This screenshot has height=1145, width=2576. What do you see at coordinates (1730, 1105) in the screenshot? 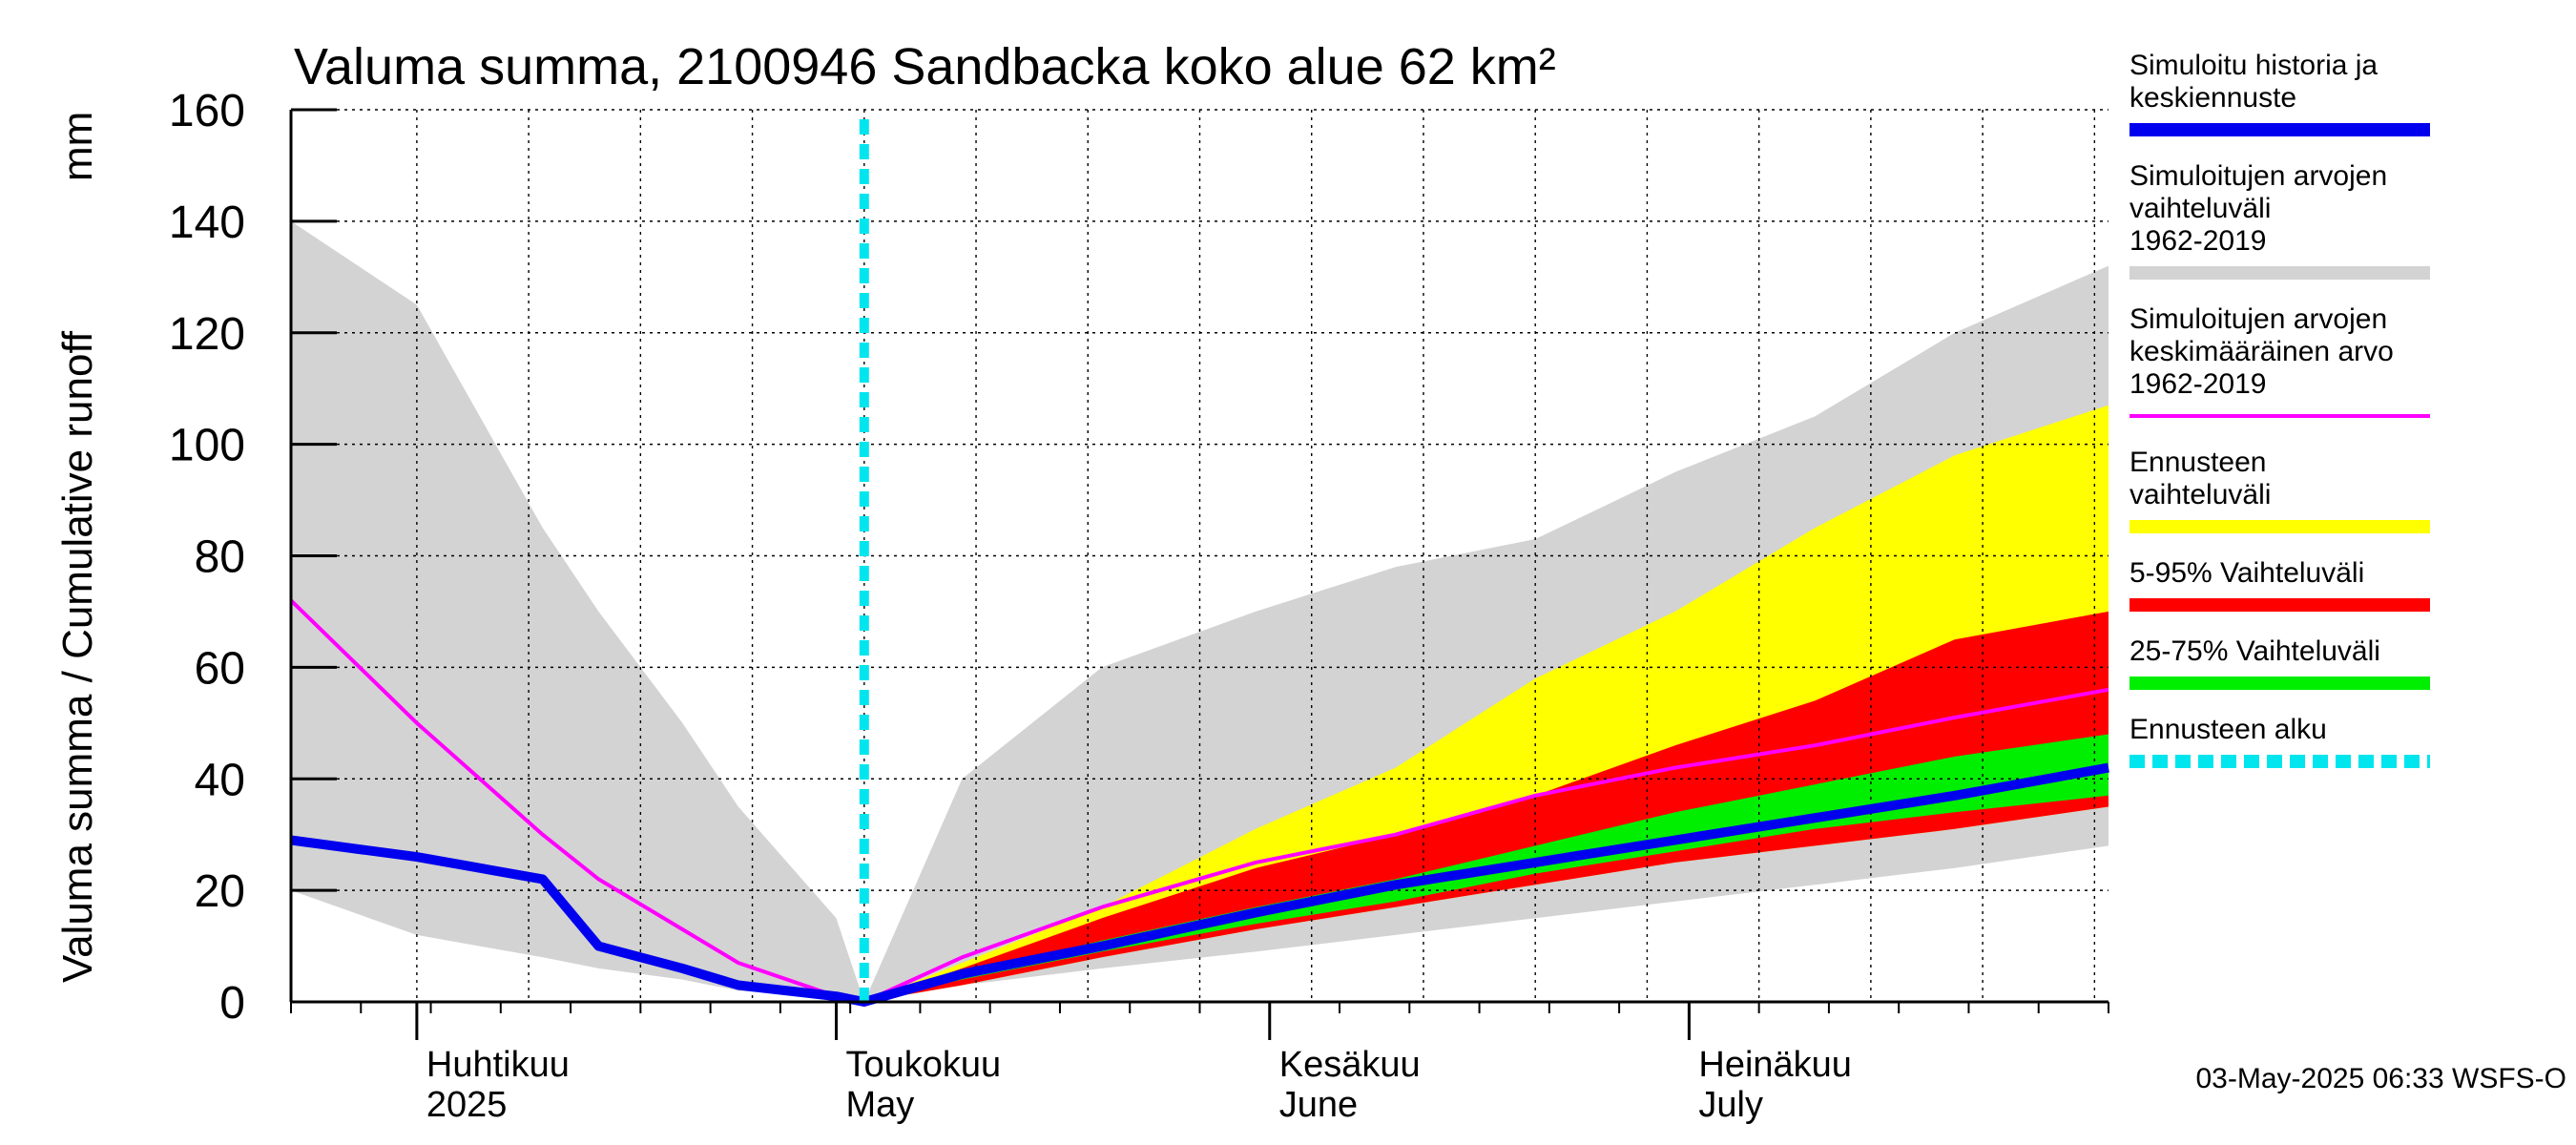
I see `month-label-en: July` at bounding box center [1730, 1105].